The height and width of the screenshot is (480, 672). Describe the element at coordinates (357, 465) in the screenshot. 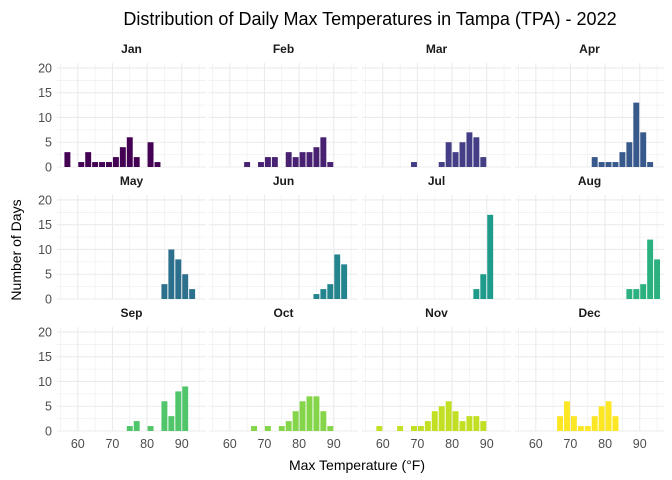

I see `x-axis-title: Max Temperature (°F)` at that location.